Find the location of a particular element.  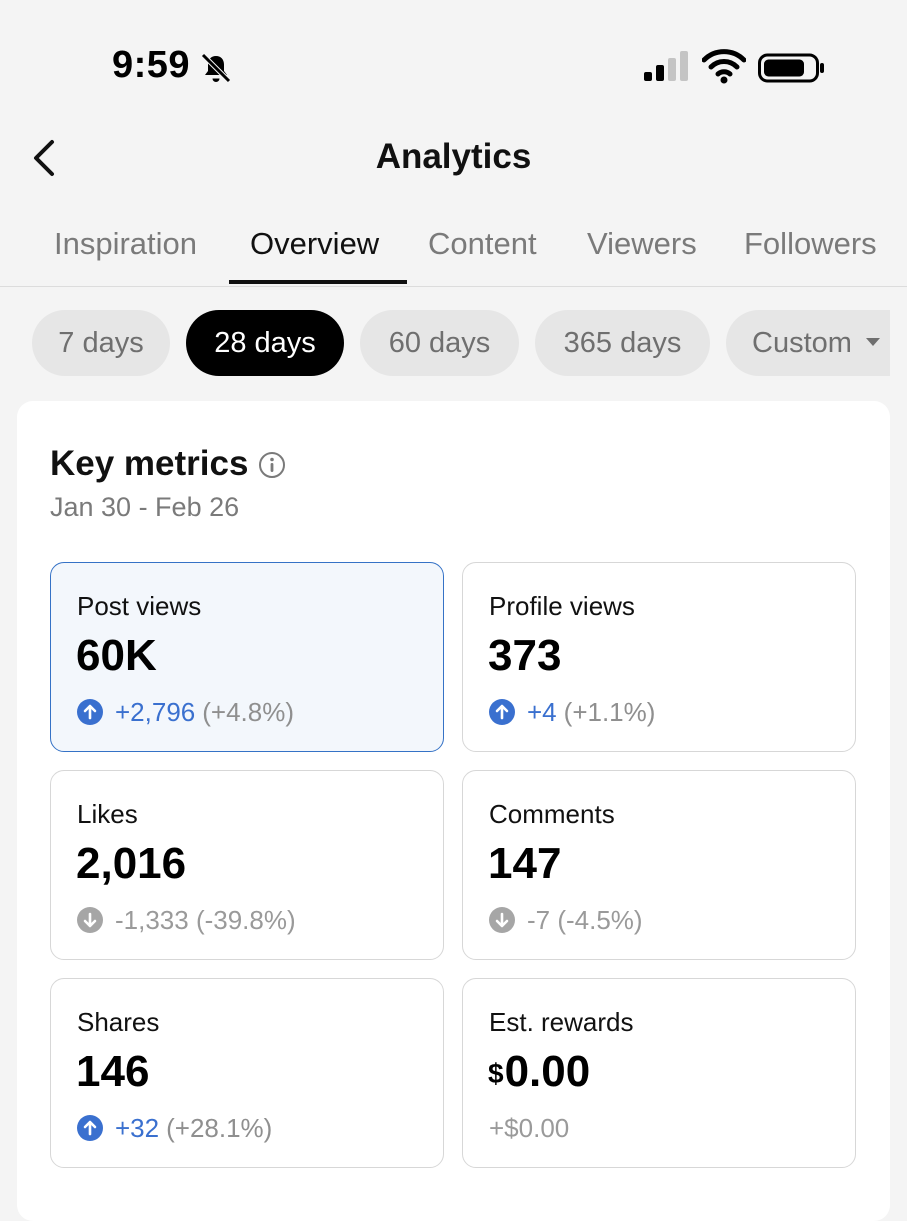

metric-delta: +4 (+1.1%) is located at coordinates (572, 712).